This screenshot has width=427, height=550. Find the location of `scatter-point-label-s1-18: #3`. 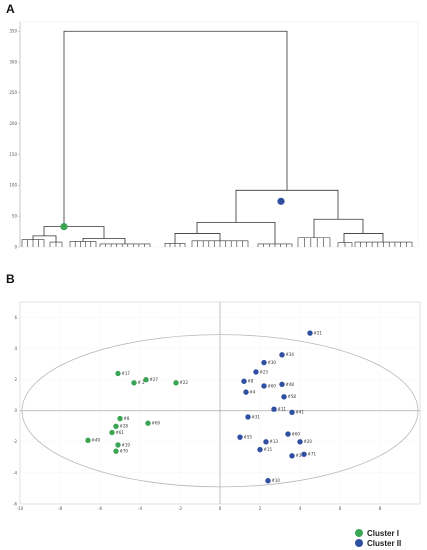

scatter-point-label-s1-18: #3 is located at coordinates (299, 455).